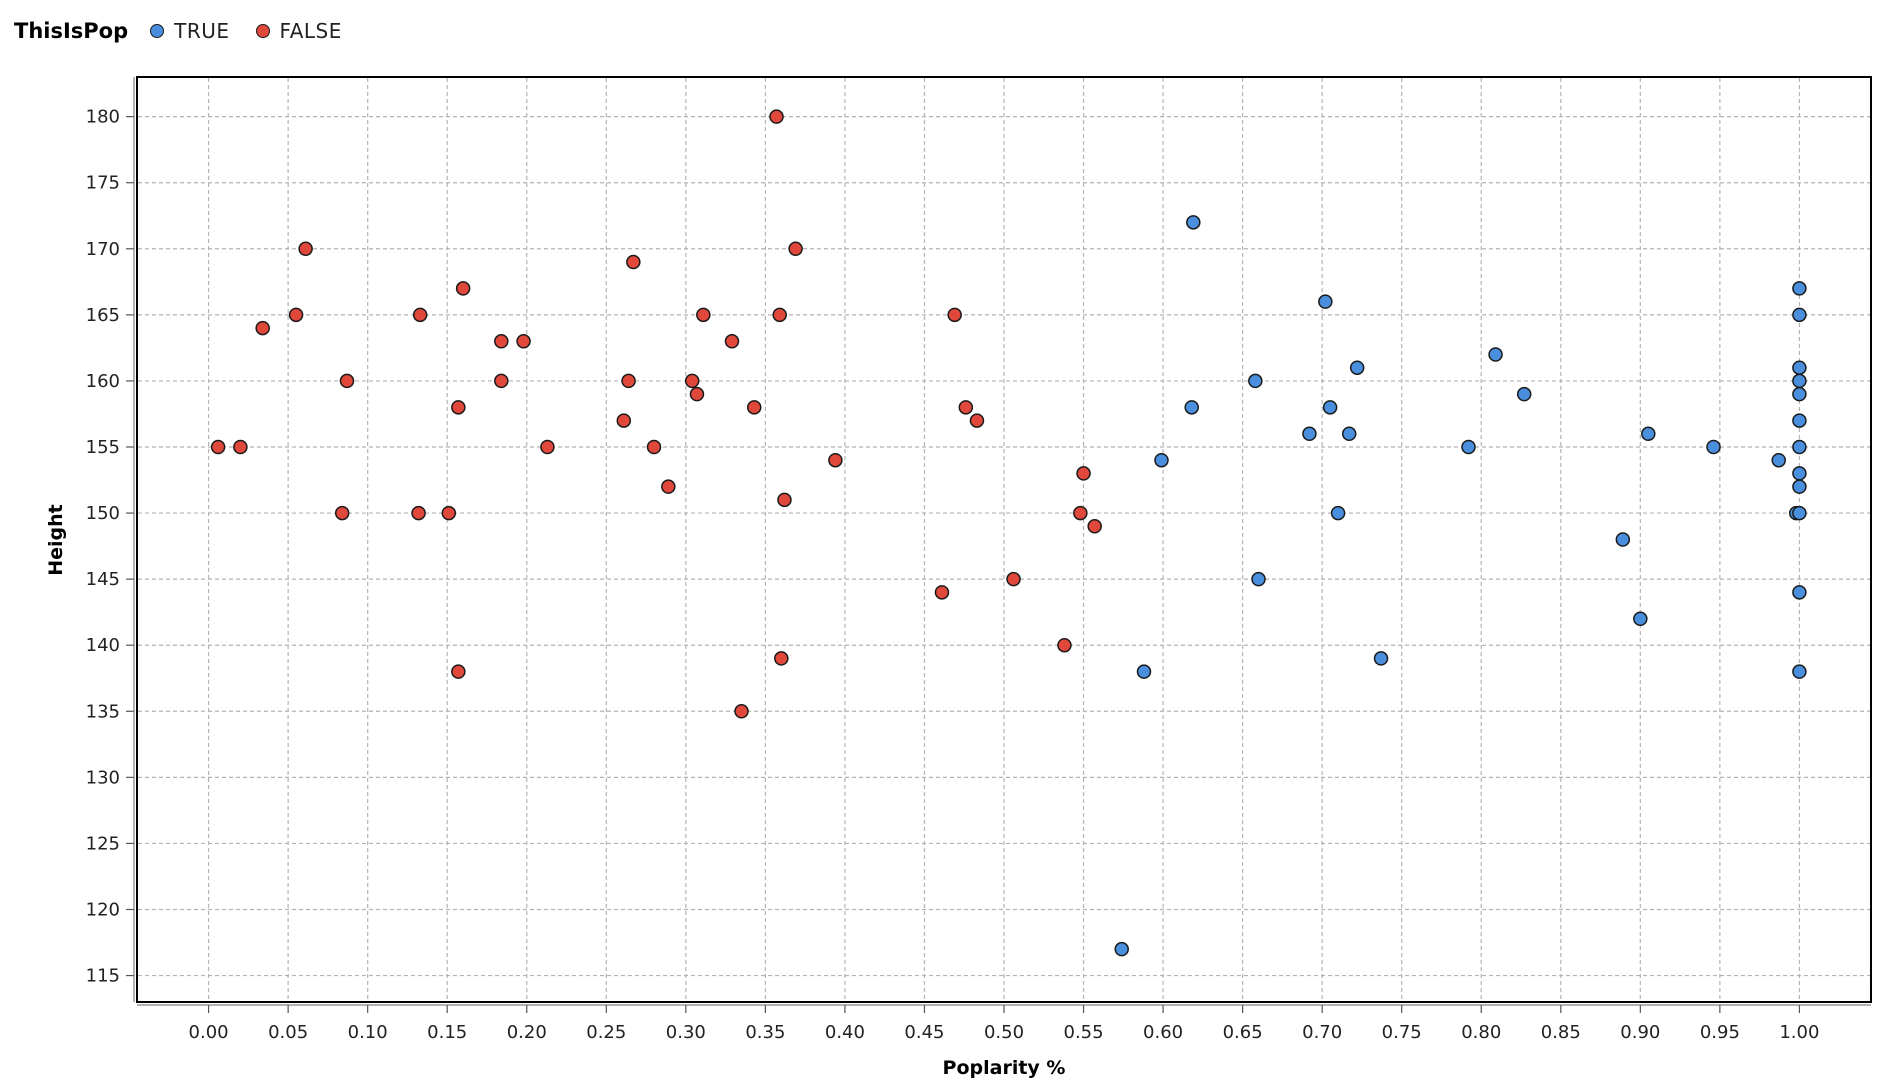  I want to click on x-tick-label: 1.00, so click(1799, 1032).